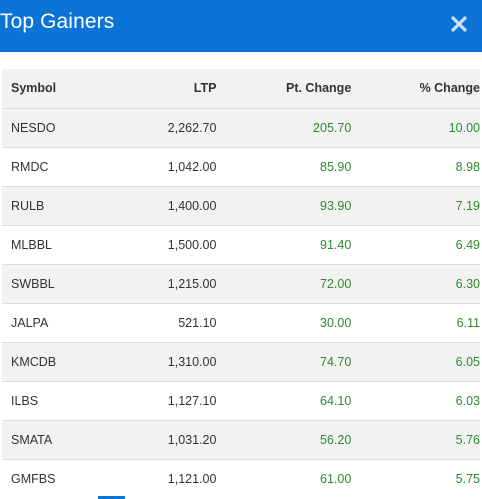  Describe the element at coordinates (336, 400) in the screenshot. I see `pt-change-cell: 64.10` at that location.